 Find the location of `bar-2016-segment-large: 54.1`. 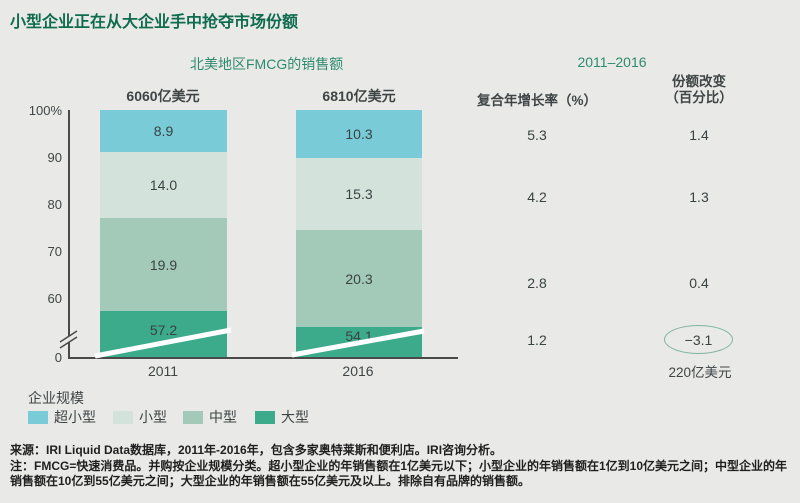

bar-2016-segment-large: 54.1 is located at coordinates (359, 342).